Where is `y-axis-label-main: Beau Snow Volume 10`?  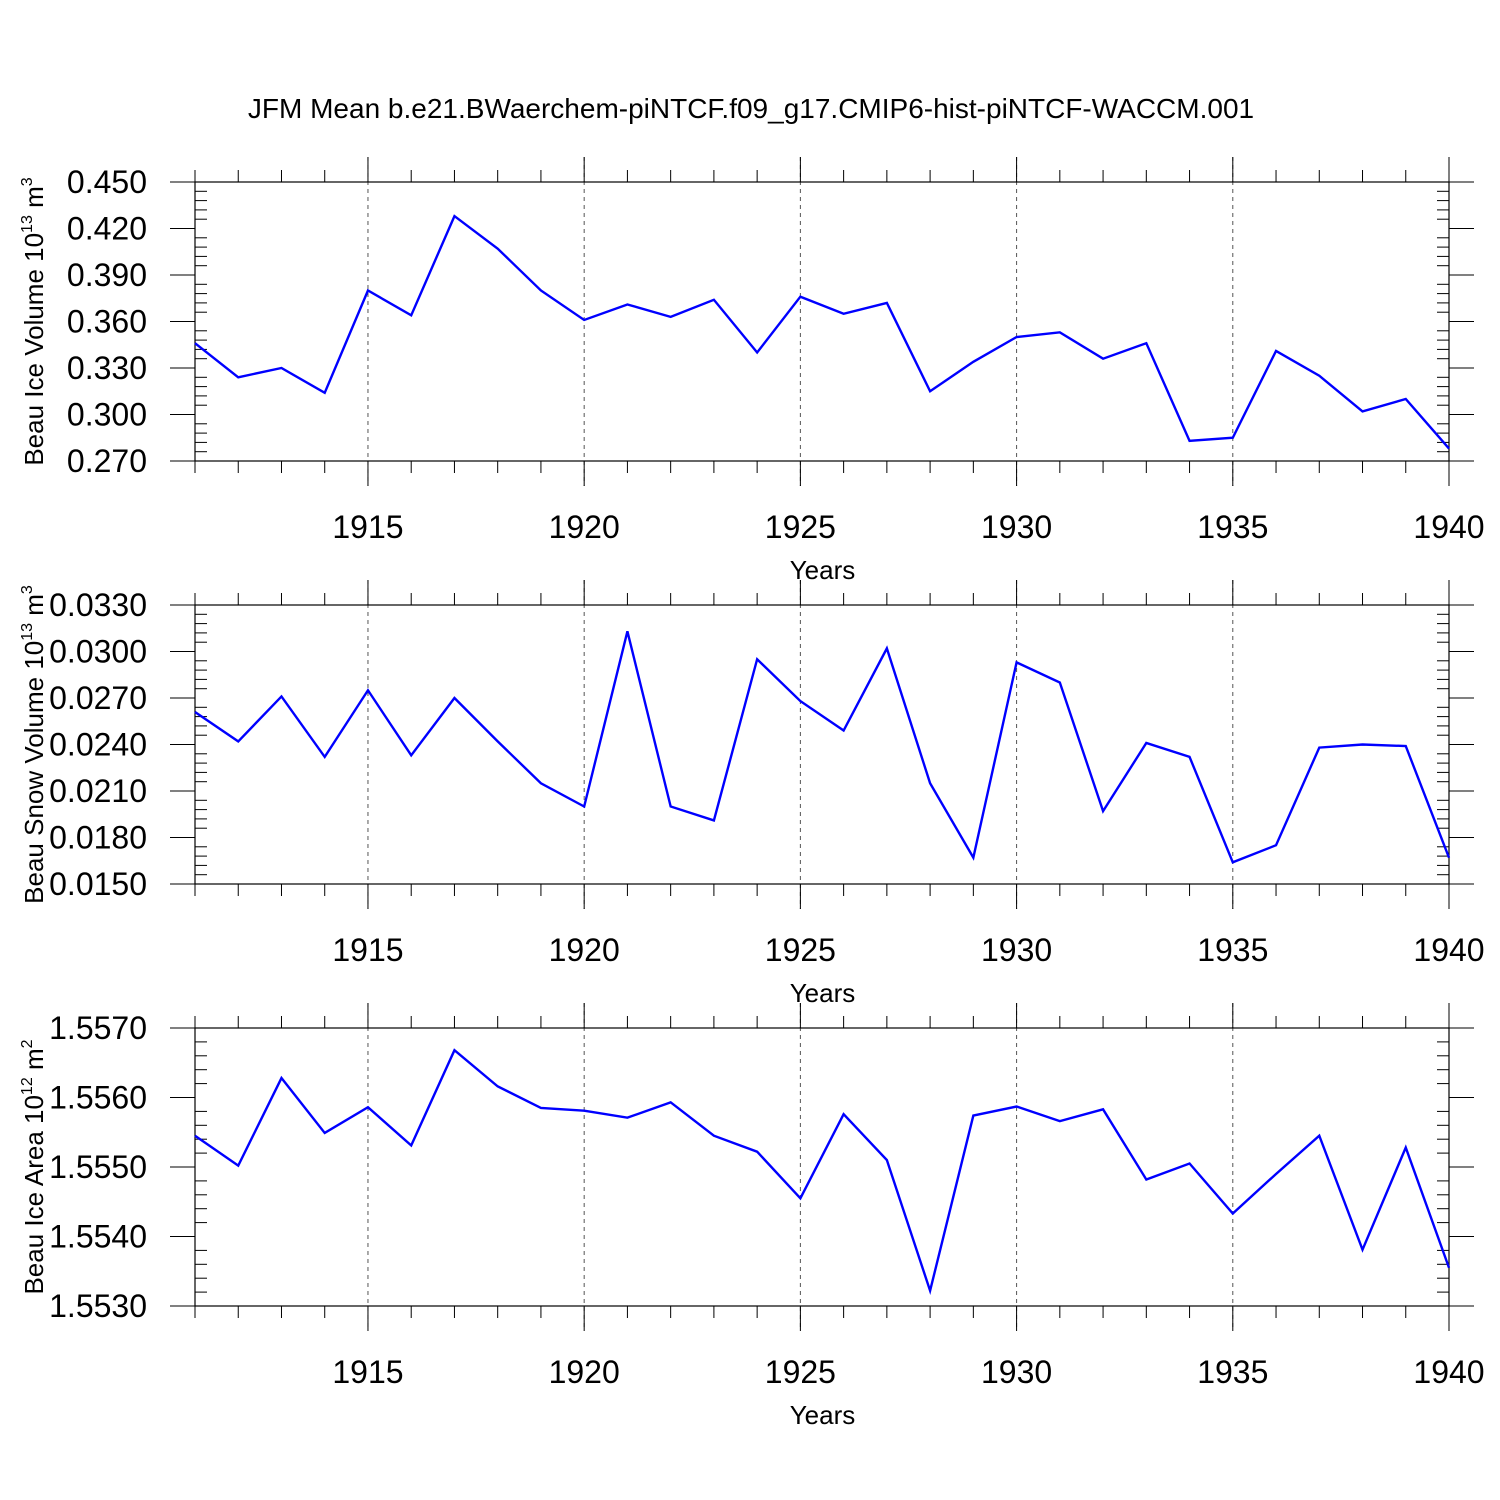
y-axis-label-main: Beau Snow Volume 10 is located at coordinates (34, 772).